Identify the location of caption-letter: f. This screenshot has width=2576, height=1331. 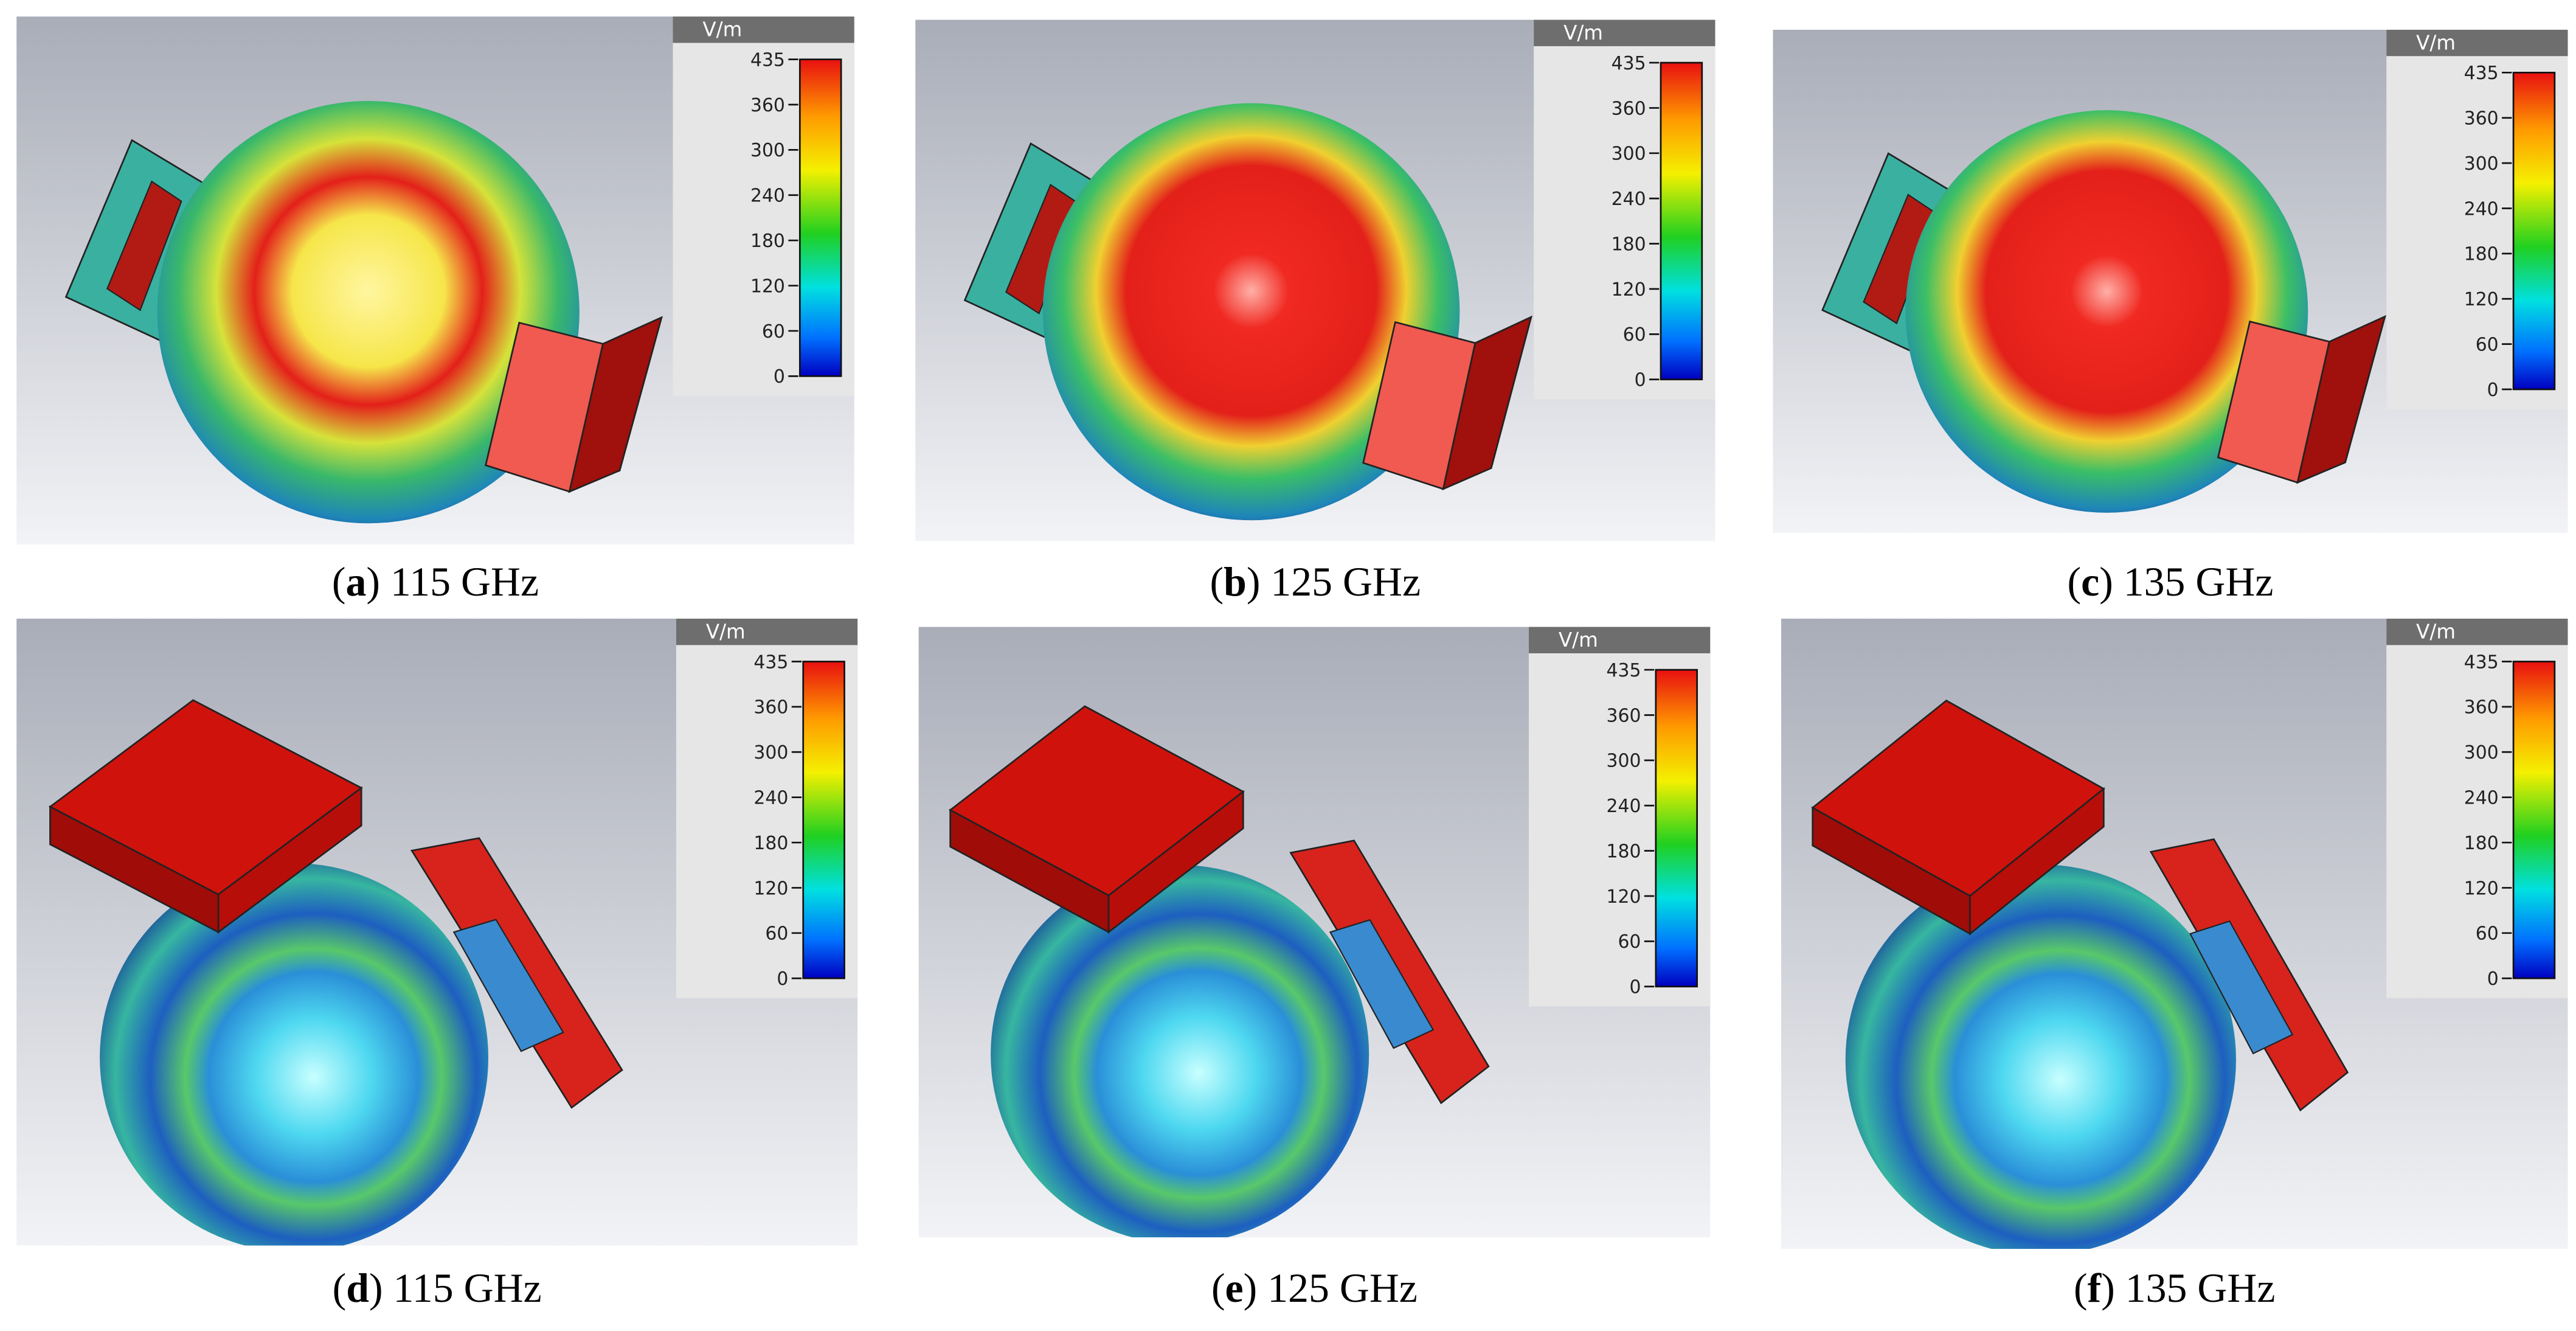
(2094, 1289).